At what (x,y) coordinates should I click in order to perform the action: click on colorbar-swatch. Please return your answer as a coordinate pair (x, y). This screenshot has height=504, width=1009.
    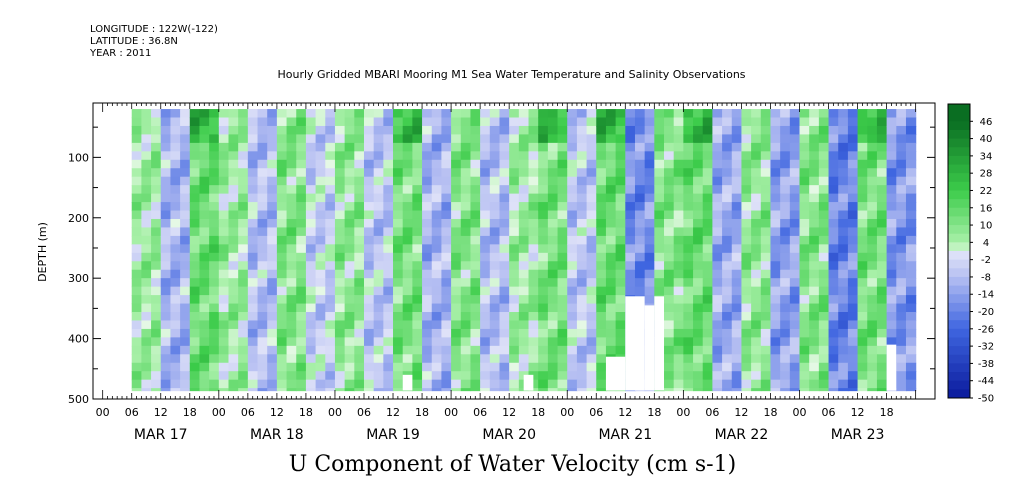
    Looking at the image, I should click on (959, 126).